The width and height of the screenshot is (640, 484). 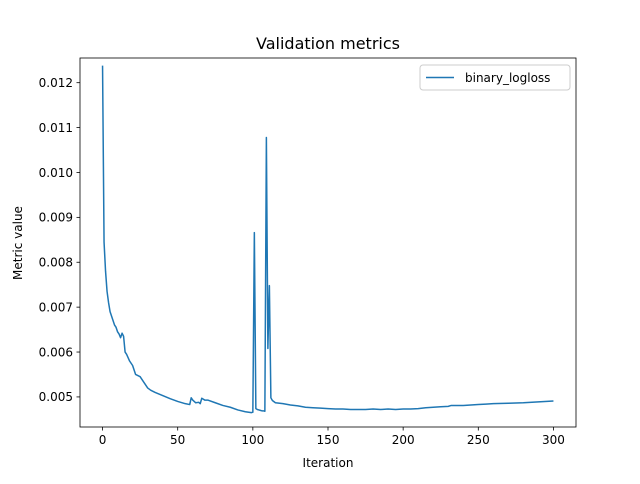 I want to click on y-axis-label: Metric value, so click(x=18, y=243).